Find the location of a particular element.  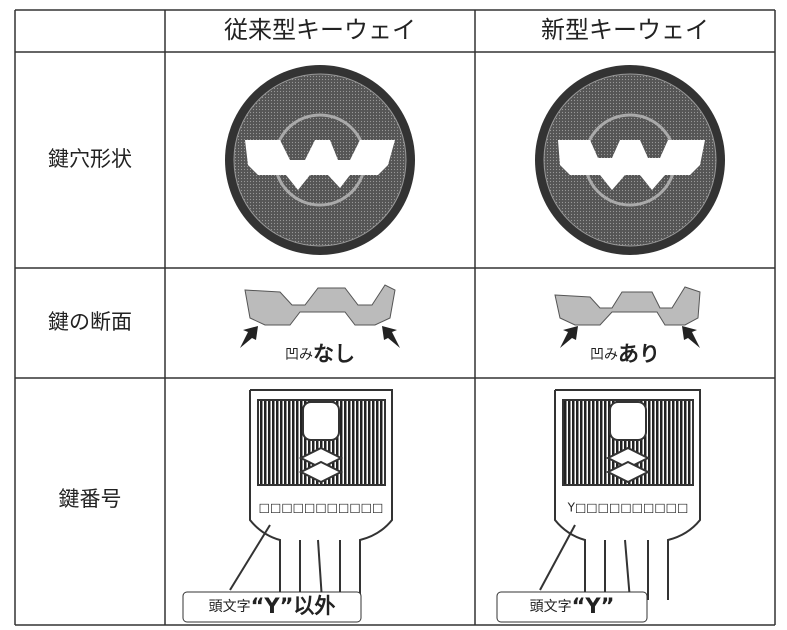

caption: 凹みなし is located at coordinates (320, 354).